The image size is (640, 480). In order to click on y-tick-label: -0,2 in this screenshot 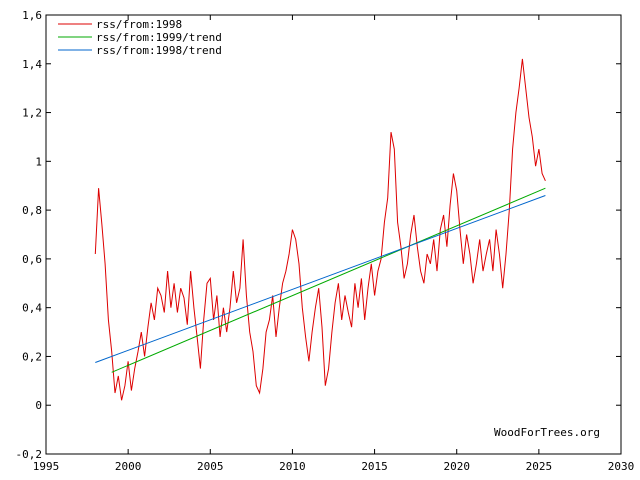, I will do `click(29, 454)`.